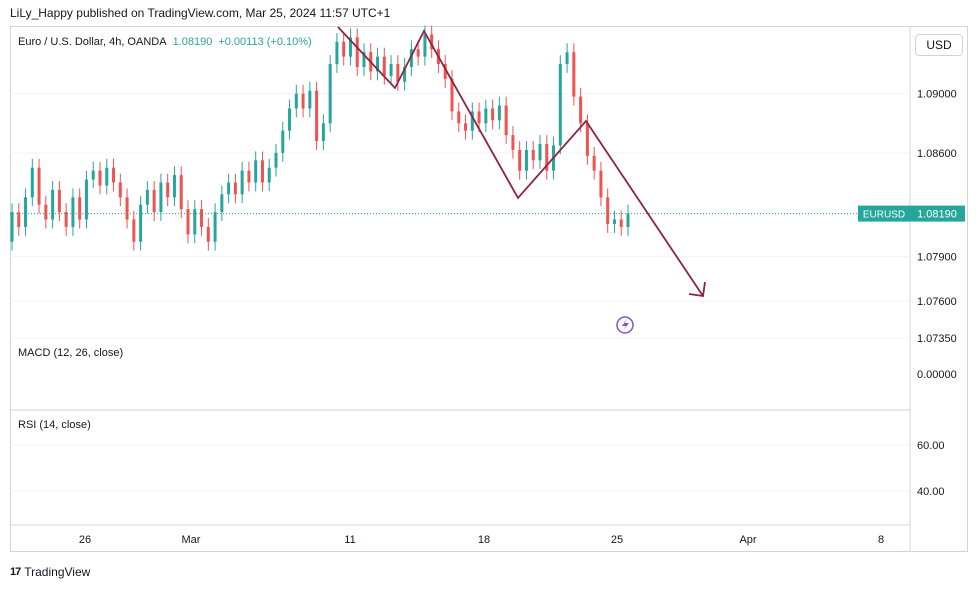 This screenshot has height=589, width=980. I want to click on y-tick-label: 1.09000, so click(937, 95).